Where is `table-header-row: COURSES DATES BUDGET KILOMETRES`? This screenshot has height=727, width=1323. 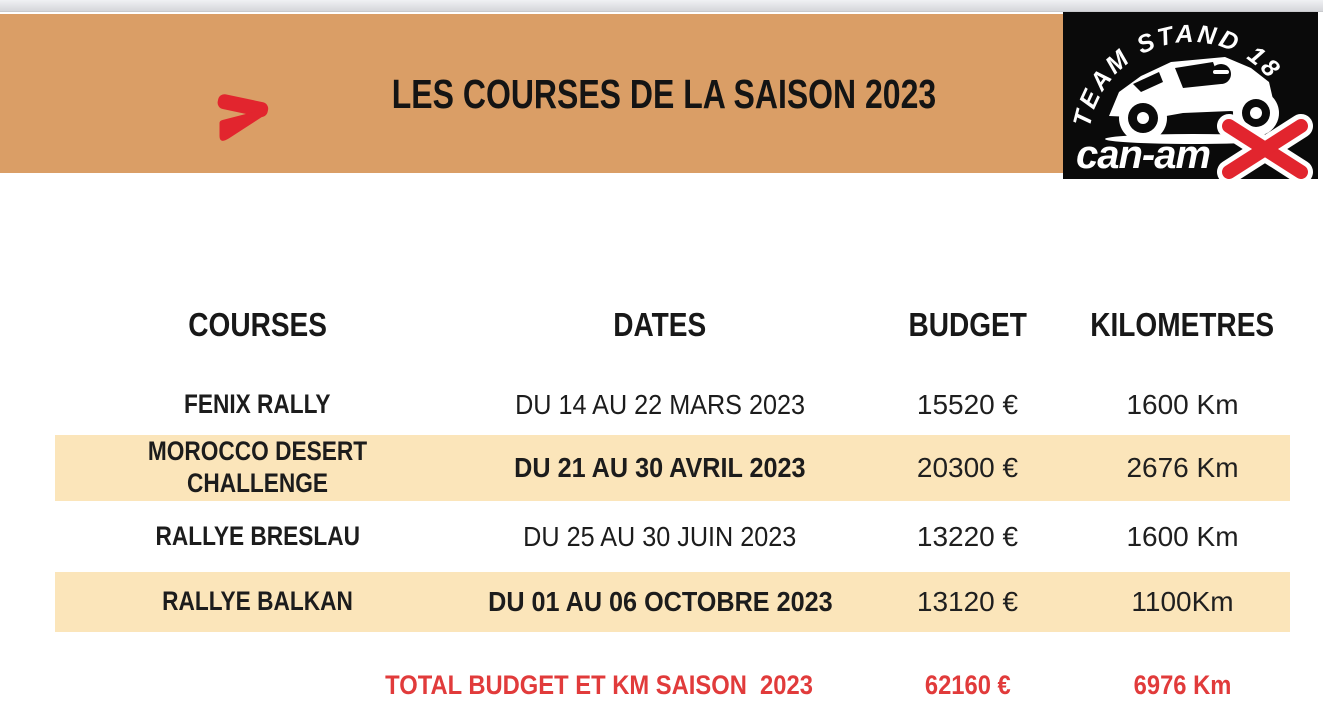 table-header-row: COURSES DATES BUDGET KILOMETRES is located at coordinates (672, 325).